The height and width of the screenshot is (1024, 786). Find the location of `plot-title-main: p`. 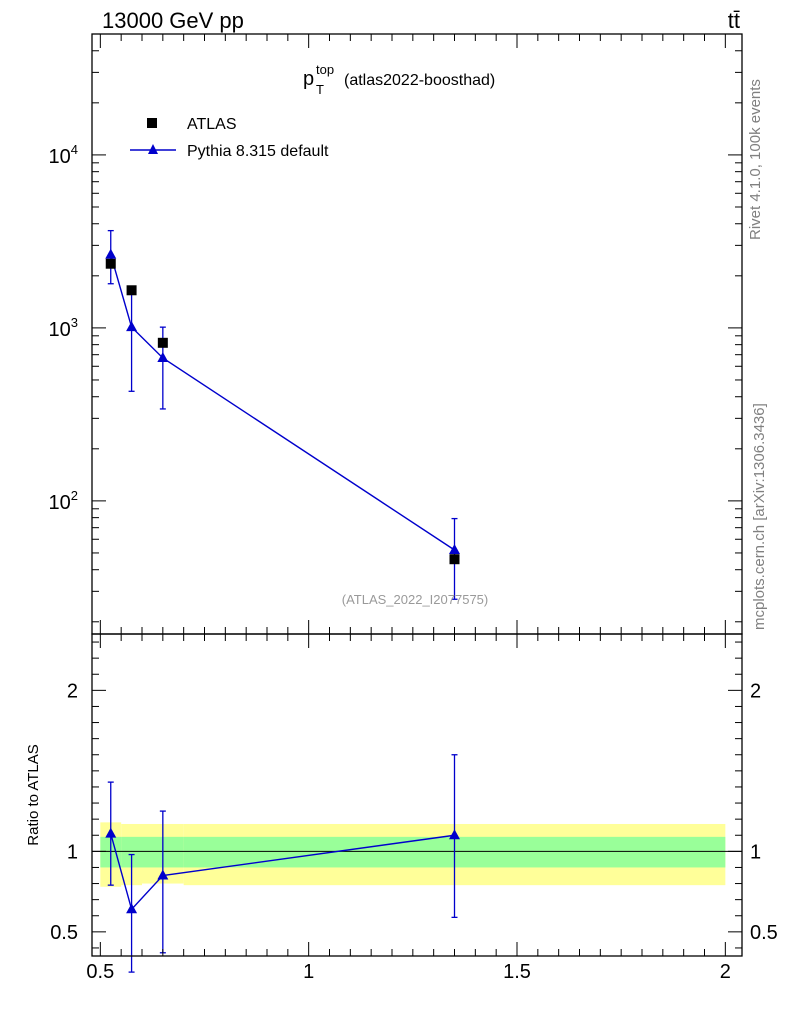

plot-title-main: p is located at coordinates (308, 79).